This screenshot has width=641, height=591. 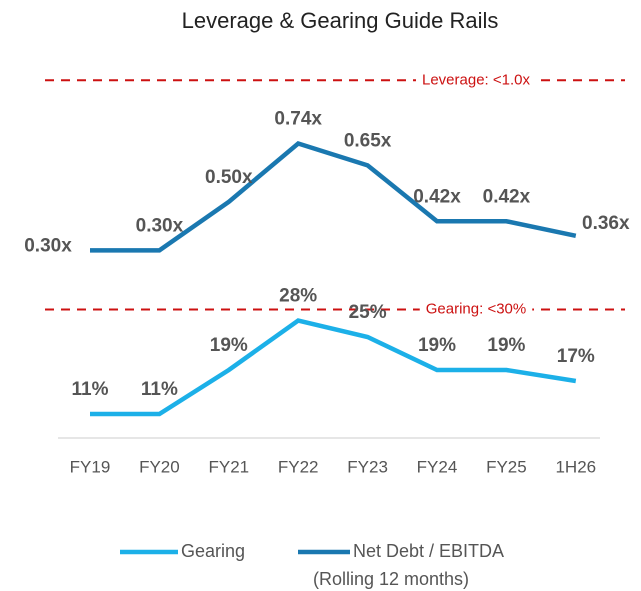 What do you see at coordinates (298, 466) in the screenshot?
I see `x-tick-label: FY22` at bounding box center [298, 466].